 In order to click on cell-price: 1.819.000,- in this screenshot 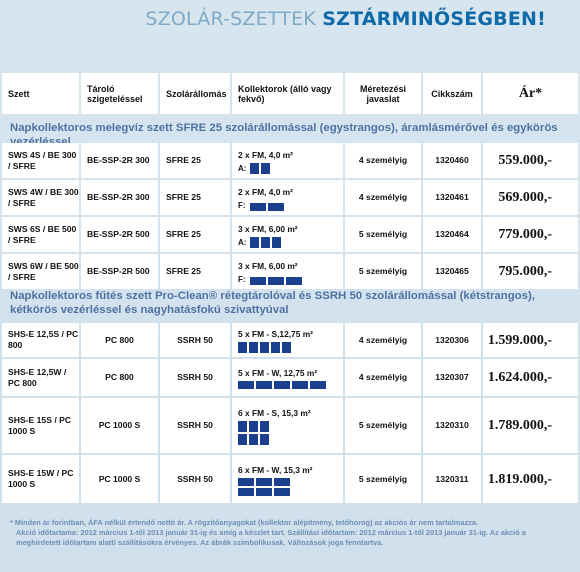, I will do `click(530, 479)`.